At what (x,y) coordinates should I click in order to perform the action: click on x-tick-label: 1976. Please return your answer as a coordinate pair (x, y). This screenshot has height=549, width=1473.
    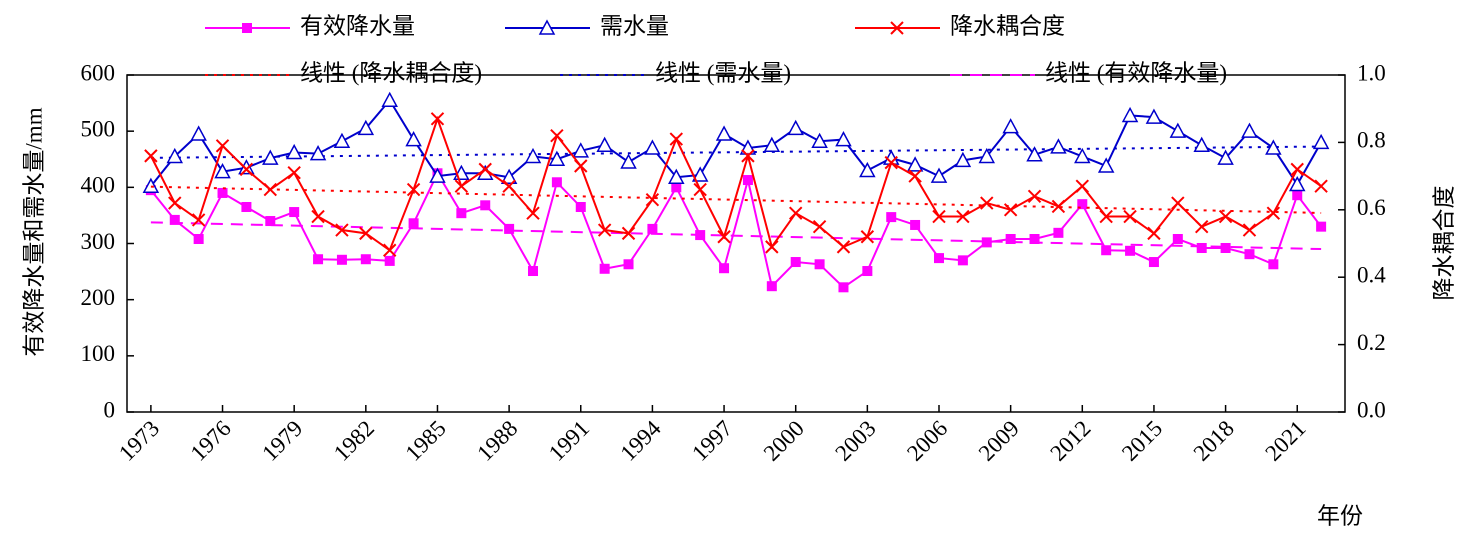
    Looking at the image, I should click on (211, 441).